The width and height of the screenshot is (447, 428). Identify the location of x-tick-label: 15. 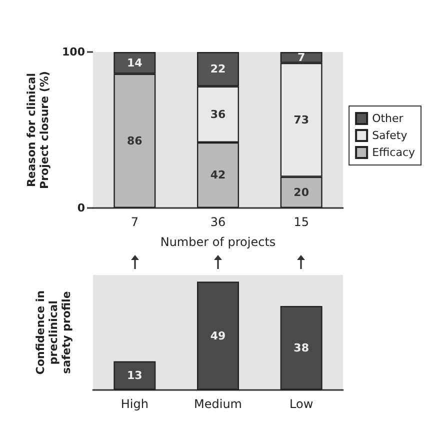
(301, 222).